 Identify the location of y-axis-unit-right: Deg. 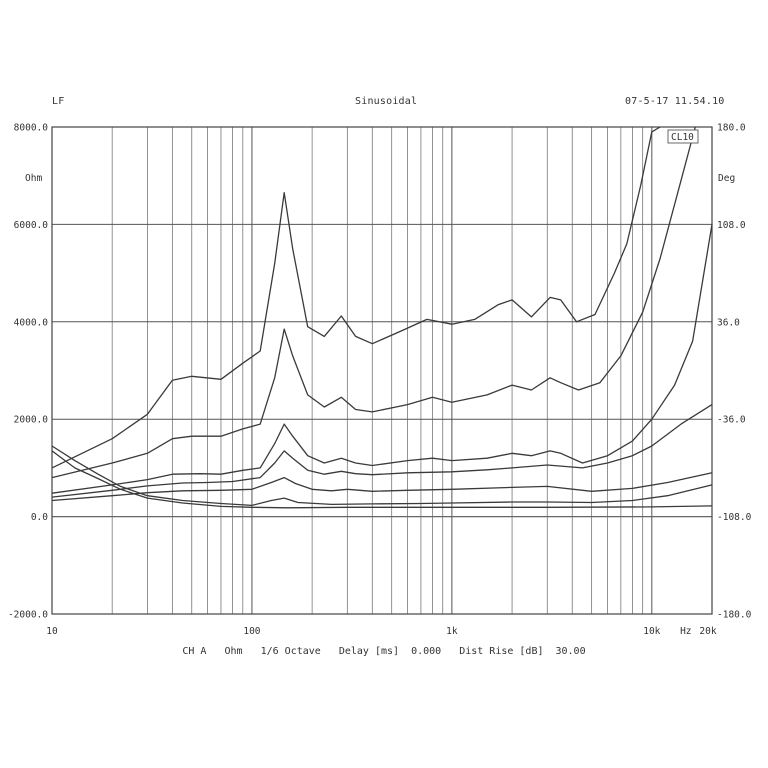
(726, 178).